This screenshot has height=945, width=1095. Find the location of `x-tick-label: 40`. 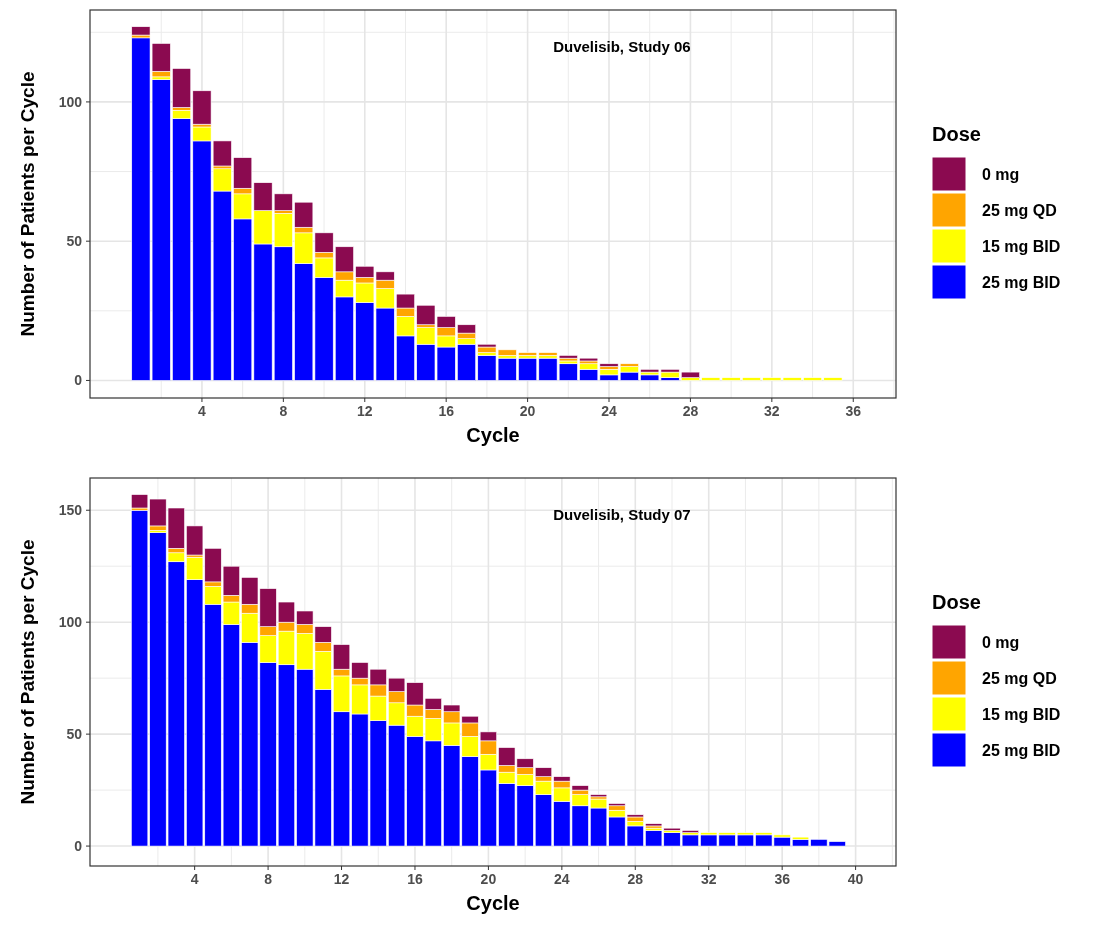

x-tick-label: 40 is located at coordinates (855, 879).